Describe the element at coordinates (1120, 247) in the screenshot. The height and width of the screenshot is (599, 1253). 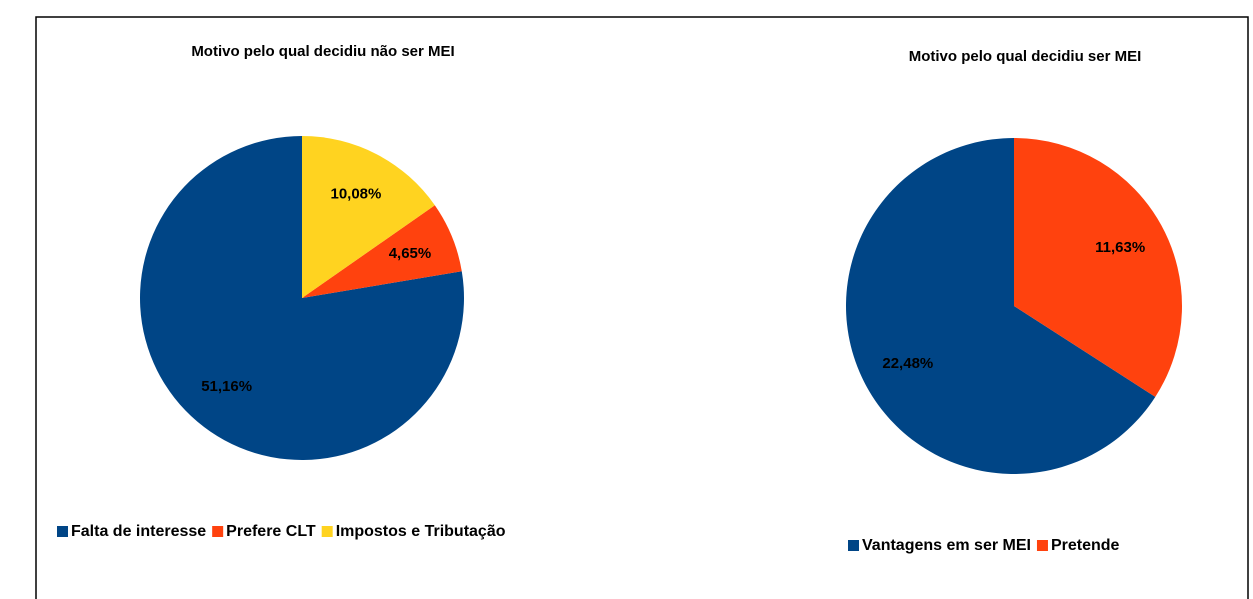
I see `data-label: 11,63%` at that location.